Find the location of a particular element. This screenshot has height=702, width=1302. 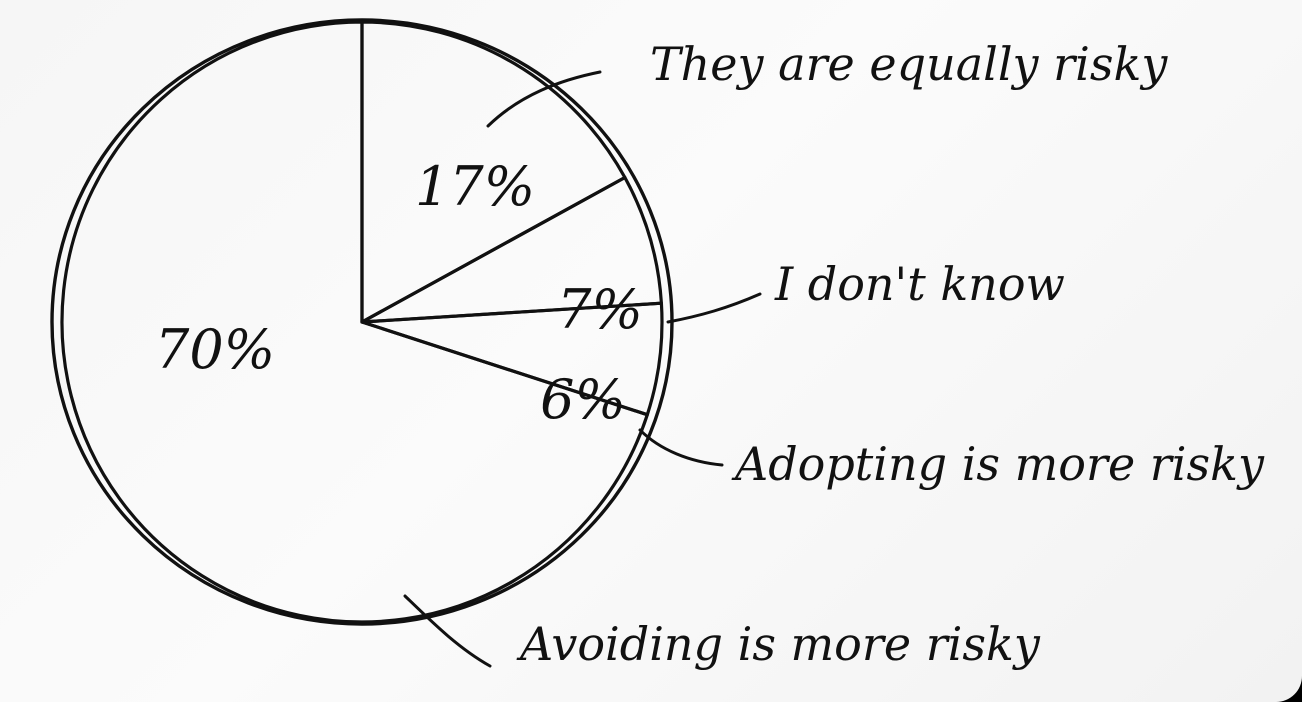

leader-line-equally-risky is located at coordinates (544, 99).